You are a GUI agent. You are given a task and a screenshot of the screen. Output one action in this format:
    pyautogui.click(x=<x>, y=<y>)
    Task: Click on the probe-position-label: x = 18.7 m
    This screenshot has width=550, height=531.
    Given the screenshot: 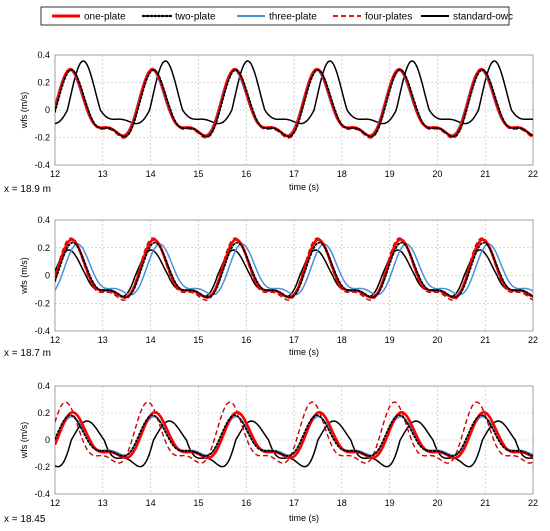 What is the action you would take?
    pyautogui.click(x=27, y=353)
    